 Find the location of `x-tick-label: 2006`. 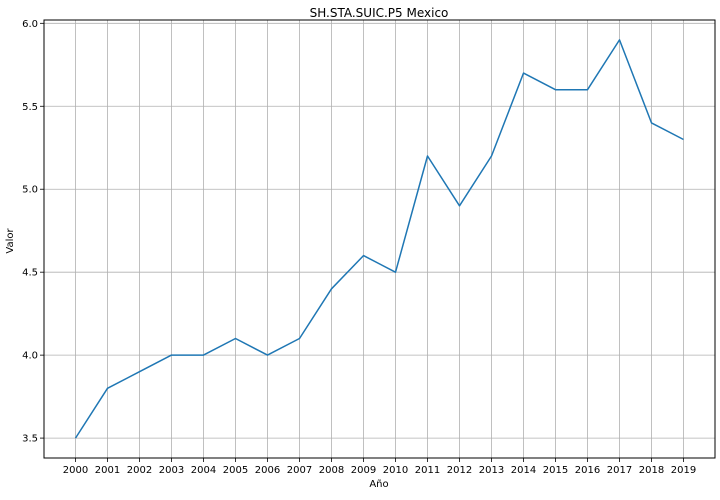

x-tick-label: 2006 is located at coordinates (267, 470).